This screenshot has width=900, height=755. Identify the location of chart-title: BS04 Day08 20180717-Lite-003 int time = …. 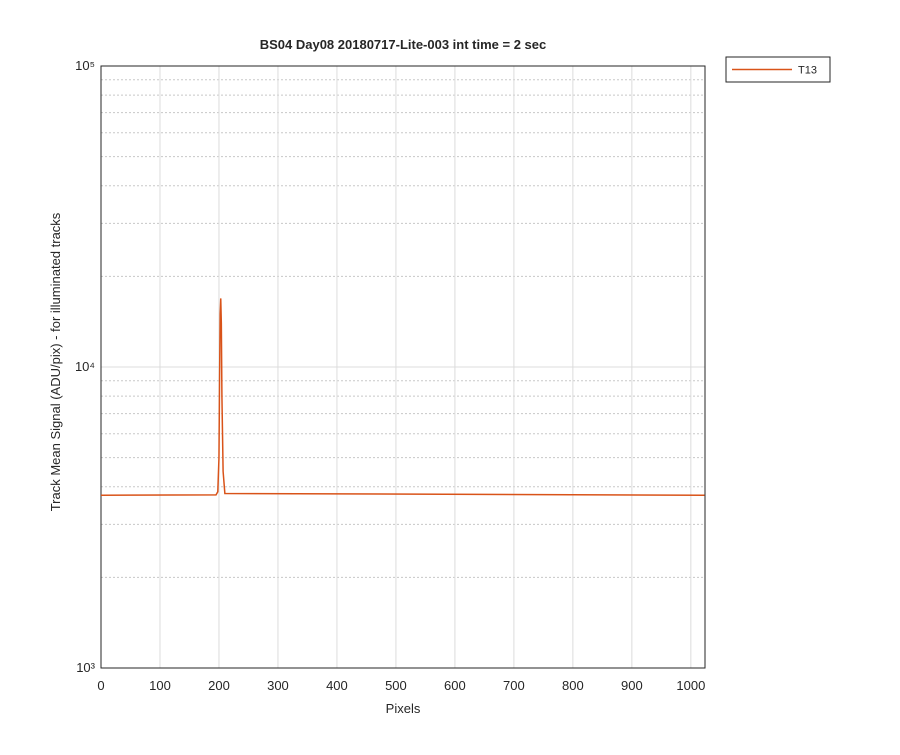
(403, 44).